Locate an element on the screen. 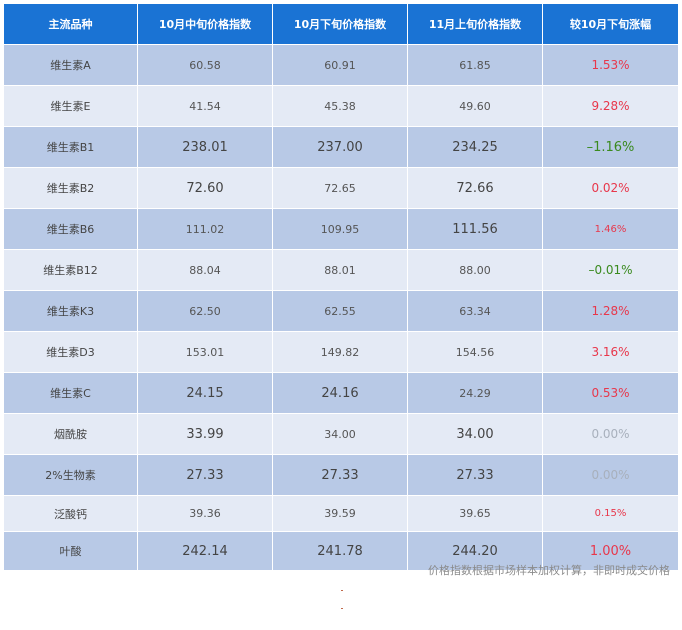 The height and width of the screenshot is (630, 682). row-nov-early: 72.66 is located at coordinates (475, 188).